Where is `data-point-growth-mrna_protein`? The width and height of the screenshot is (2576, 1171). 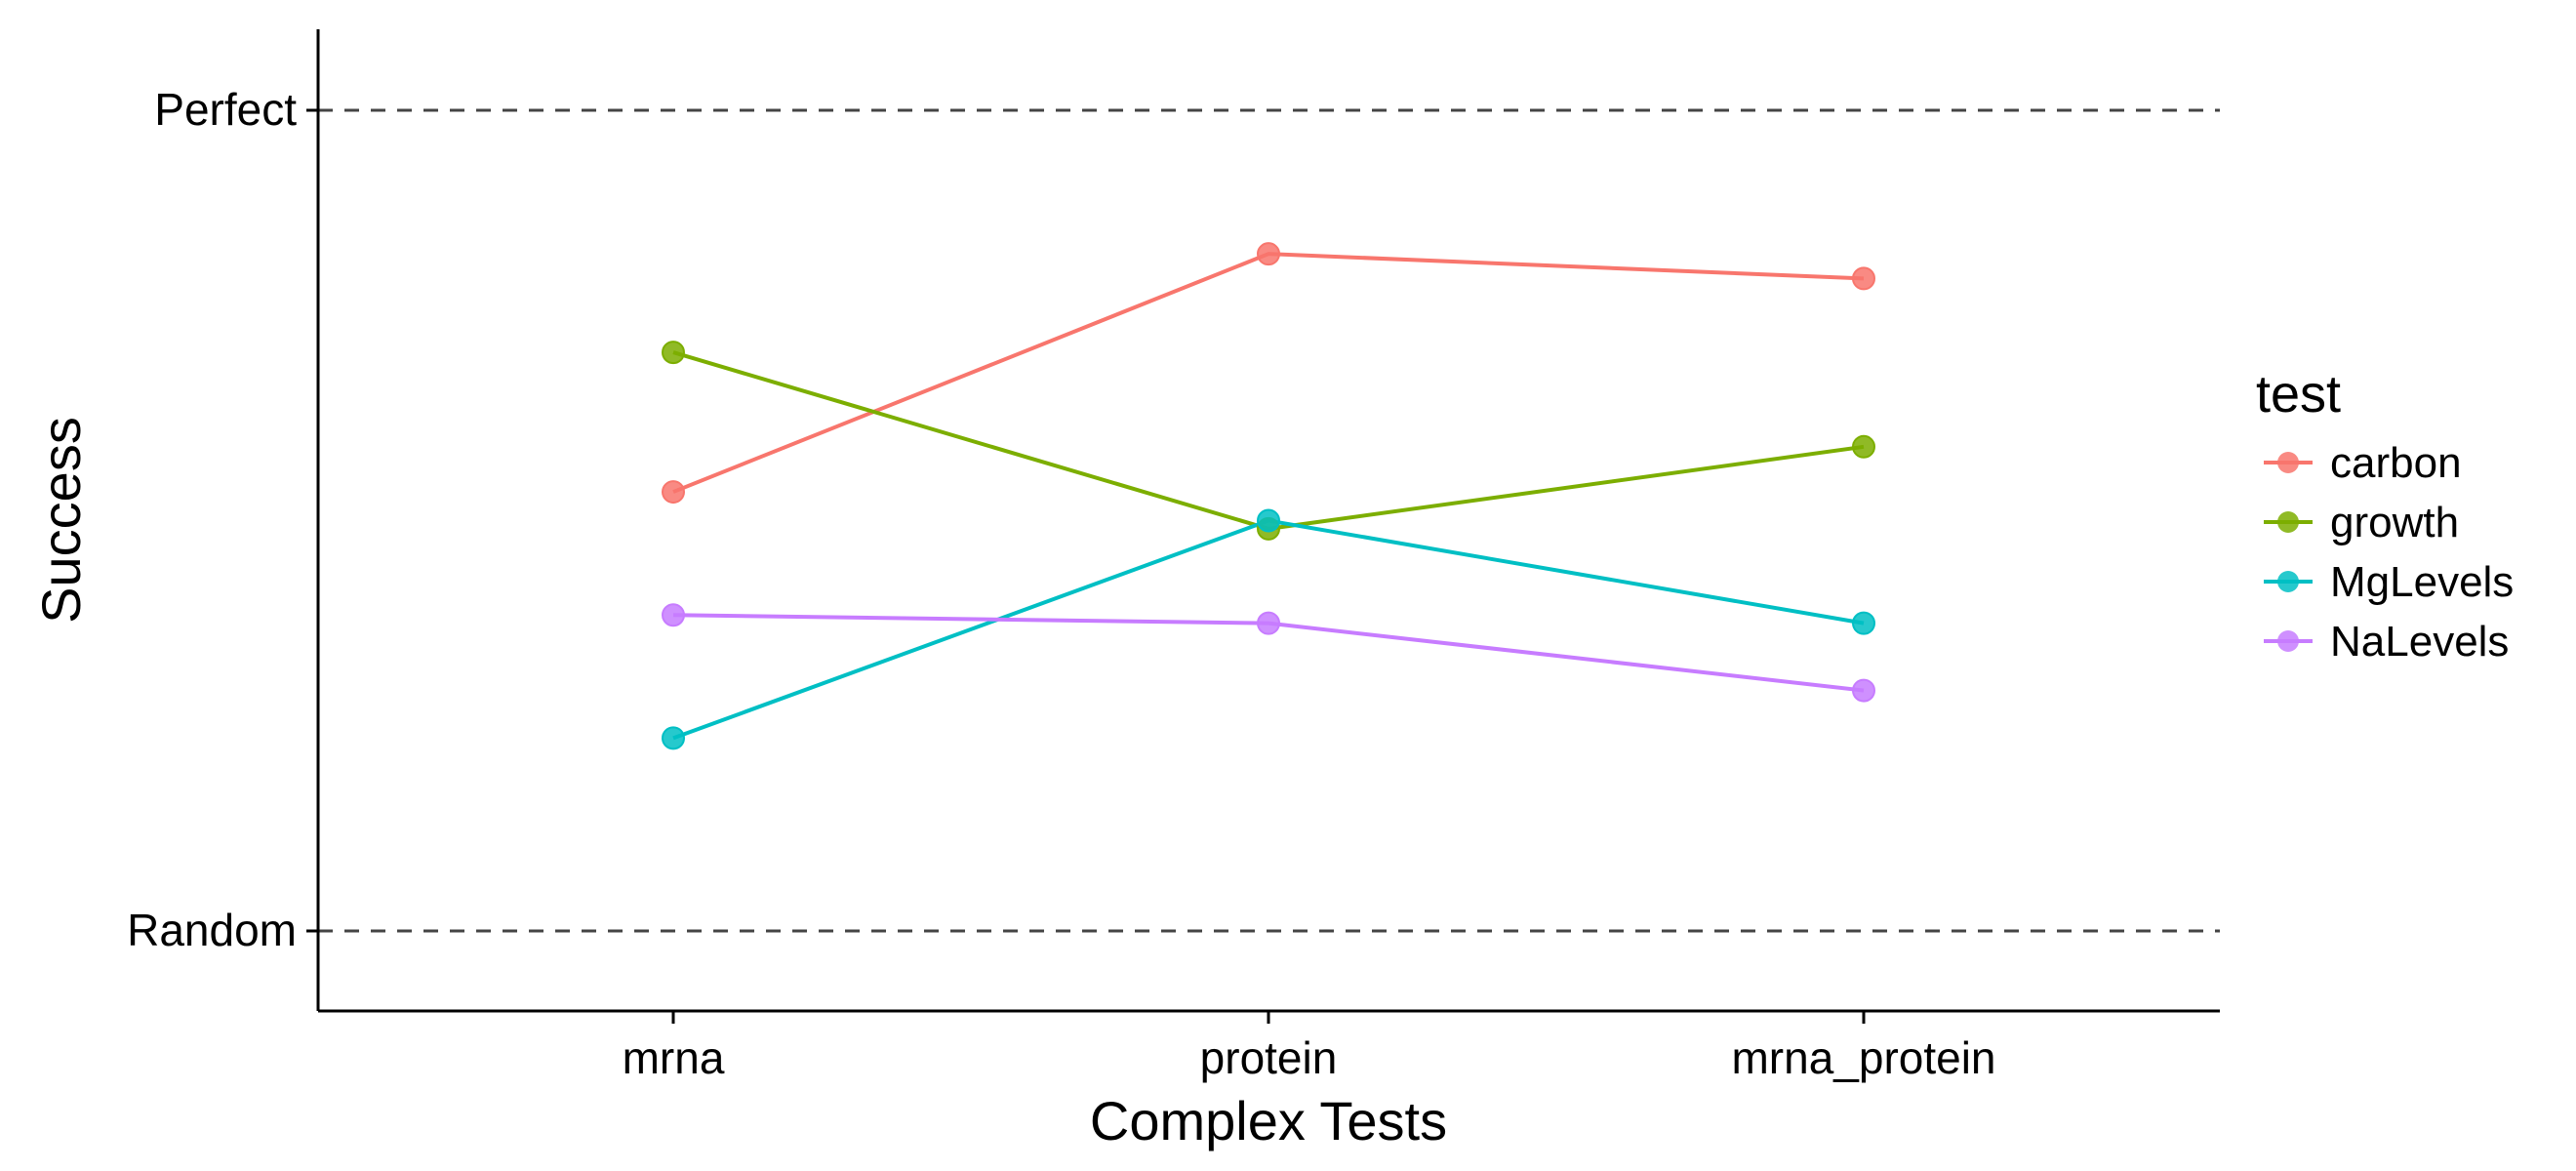 data-point-growth-mrna_protein is located at coordinates (1863, 446).